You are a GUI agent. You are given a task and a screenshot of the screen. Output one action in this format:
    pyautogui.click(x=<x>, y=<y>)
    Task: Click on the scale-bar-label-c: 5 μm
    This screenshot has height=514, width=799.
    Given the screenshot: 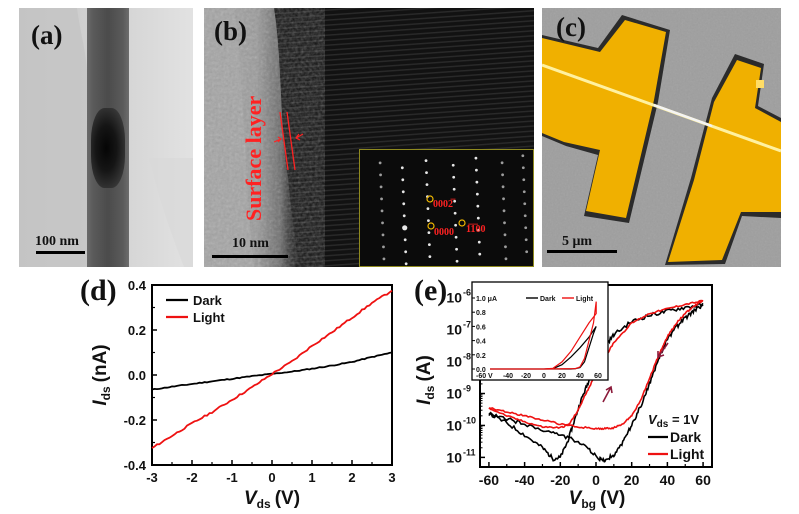 What is the action you would take?
    pyautogui.click(x=577, y=241)
    